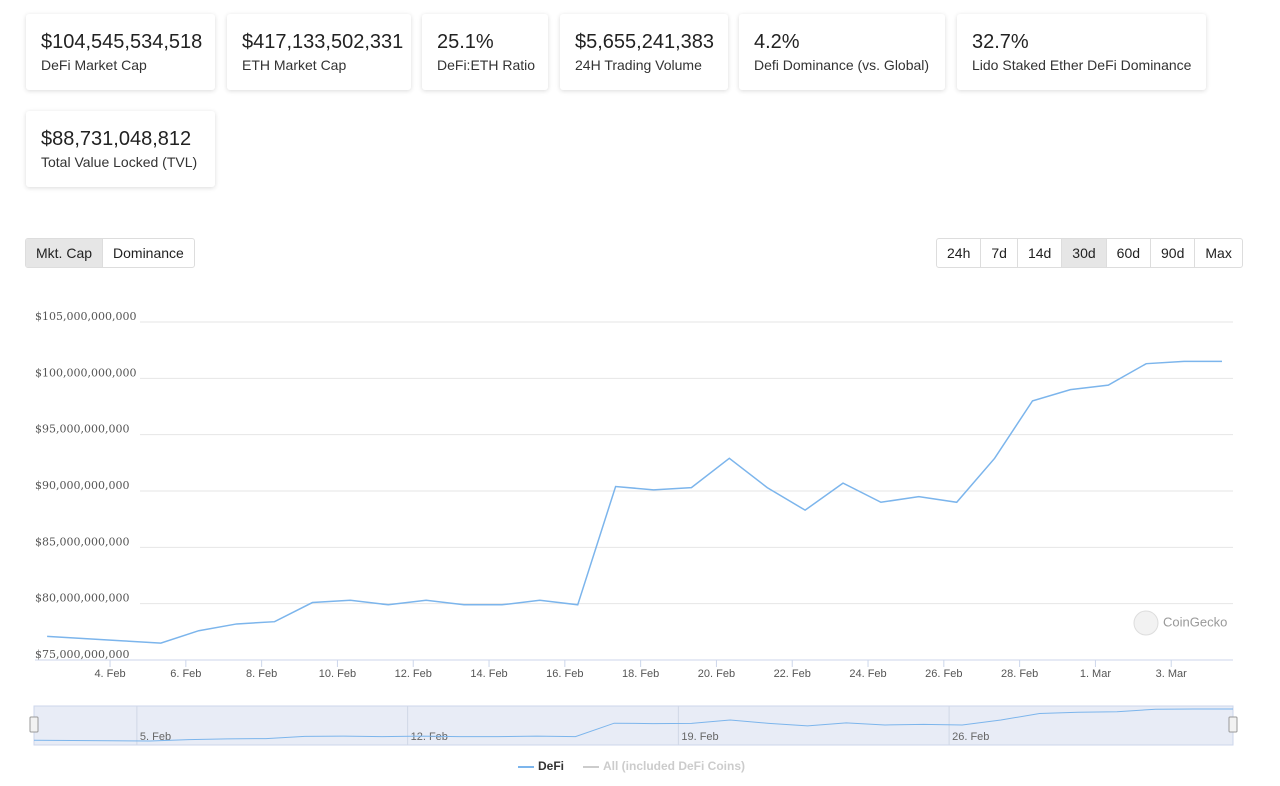  I want to click on navigator-label: 19. Feb, so click(699, 737).